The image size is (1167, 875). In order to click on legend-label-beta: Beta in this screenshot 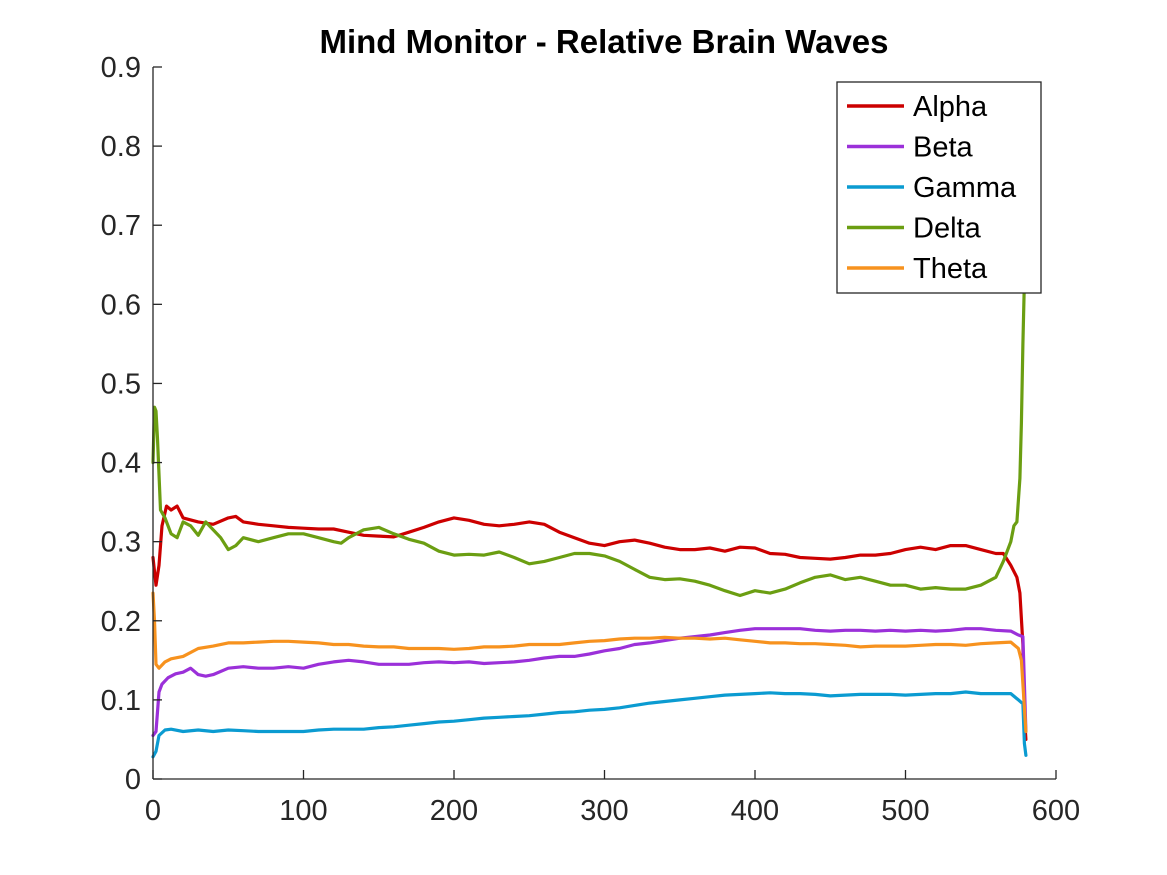, I will do `click(943, 148)`.